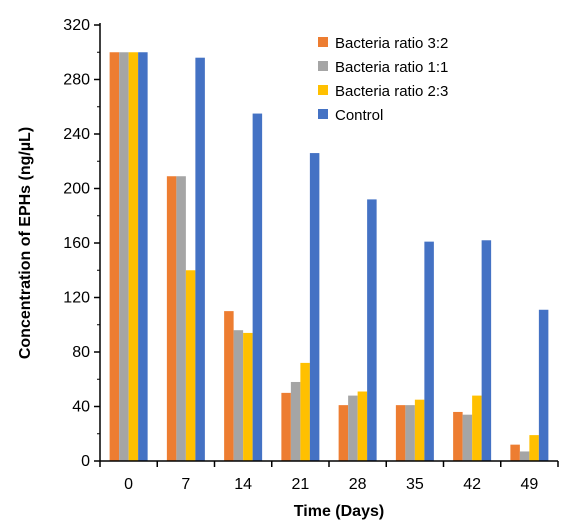 The width and height of the screenshot is (563, 521). What do you see at coordinates (185, 484) in the screenshot?
I see `x-tick-label: 7` at bounding box center [185, 484].